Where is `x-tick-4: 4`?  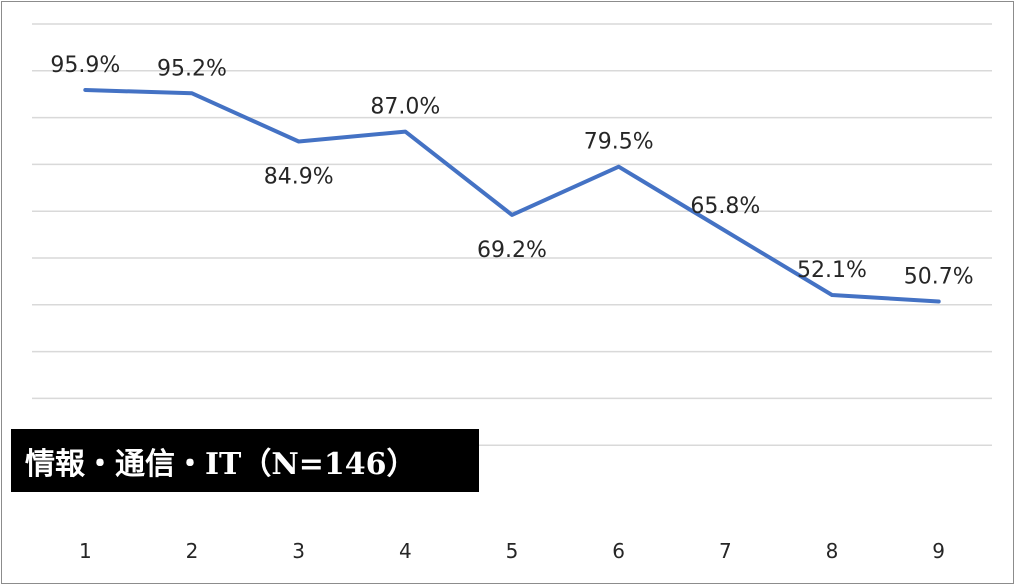 x-tick-4: 4 is located at coordinates (405, 551).